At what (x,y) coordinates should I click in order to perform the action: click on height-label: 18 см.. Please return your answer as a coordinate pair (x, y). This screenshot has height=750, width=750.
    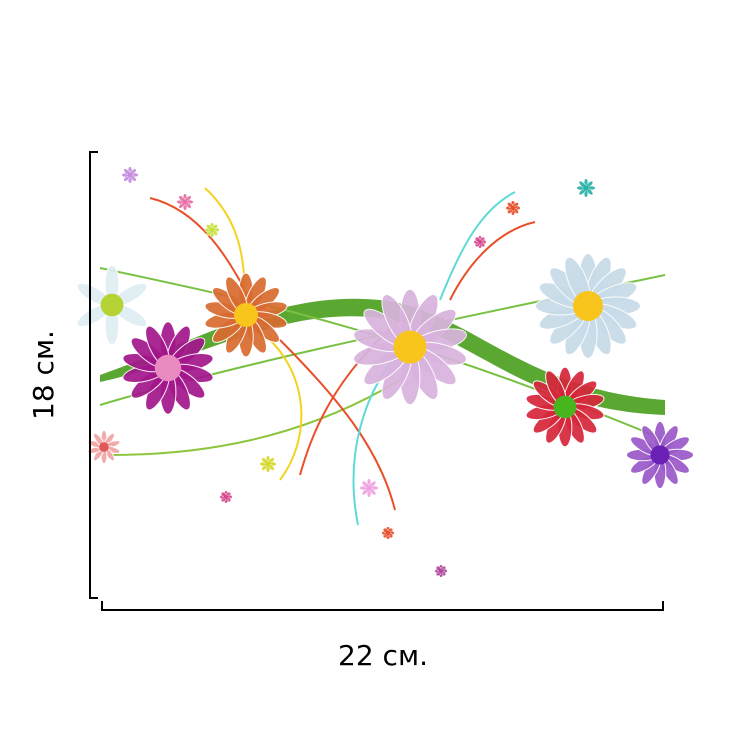
    Looking at the image, I should click on (43, 375).